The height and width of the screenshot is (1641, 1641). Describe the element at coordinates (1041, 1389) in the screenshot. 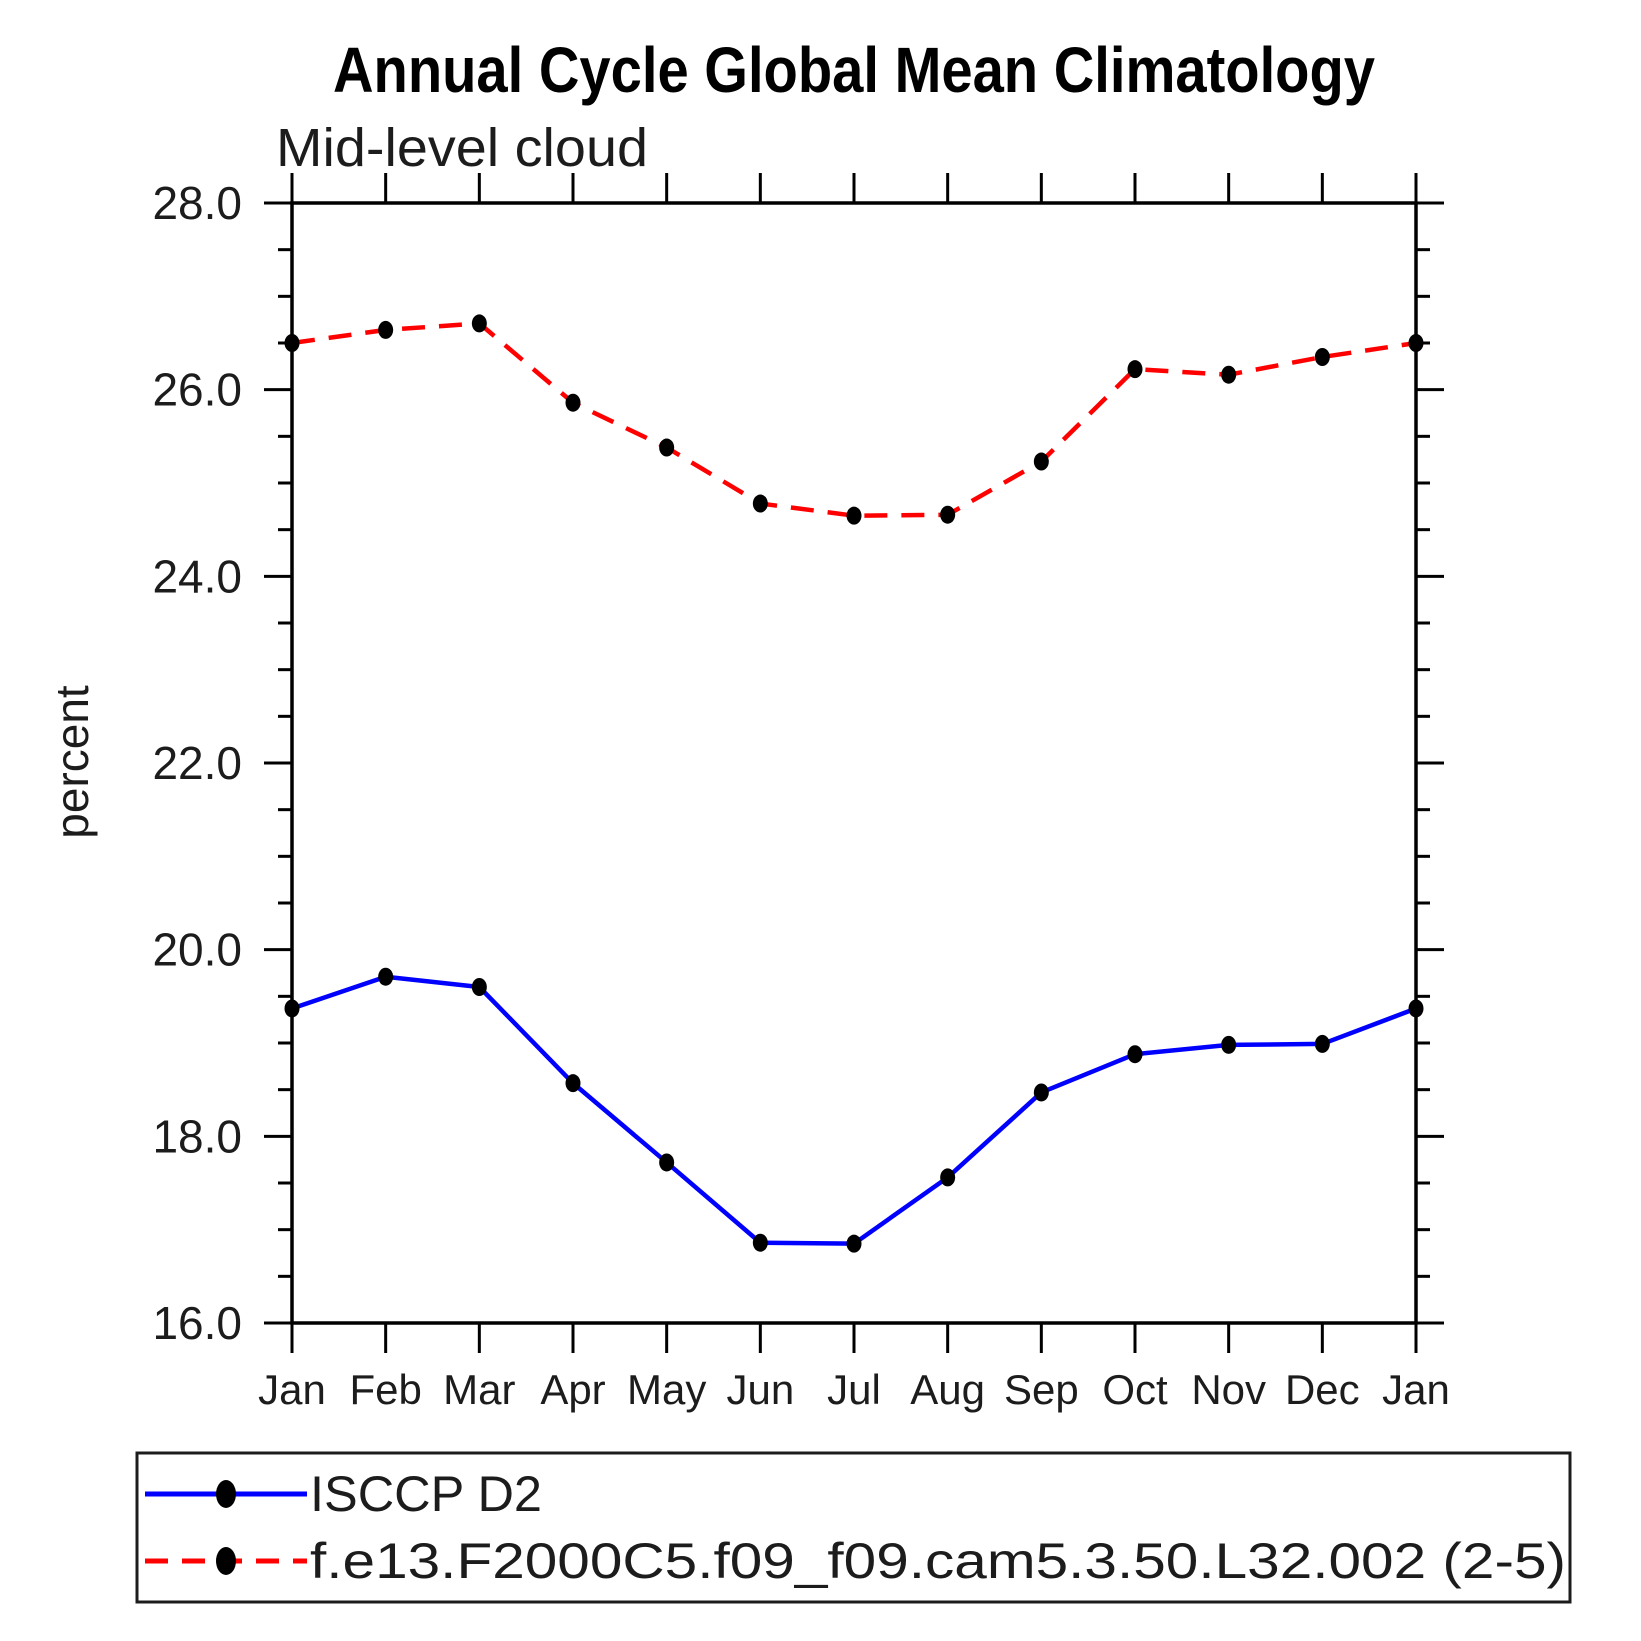

I see `x-tick-label: Sep` at that location.